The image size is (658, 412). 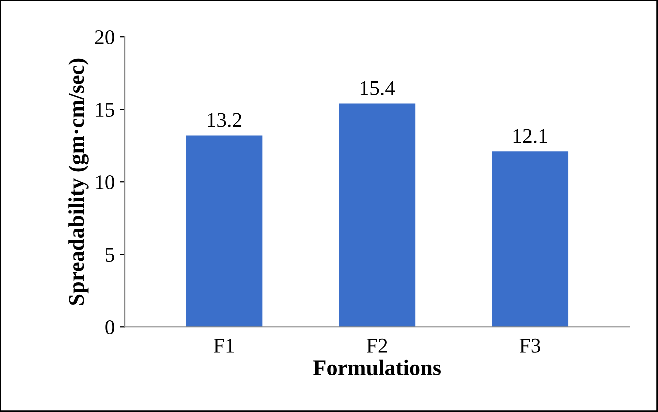 What do you see at coordinates (378, 368) in the screenshot?
I see `x-axis-title: Formulations` at bounding box center [378, 368].